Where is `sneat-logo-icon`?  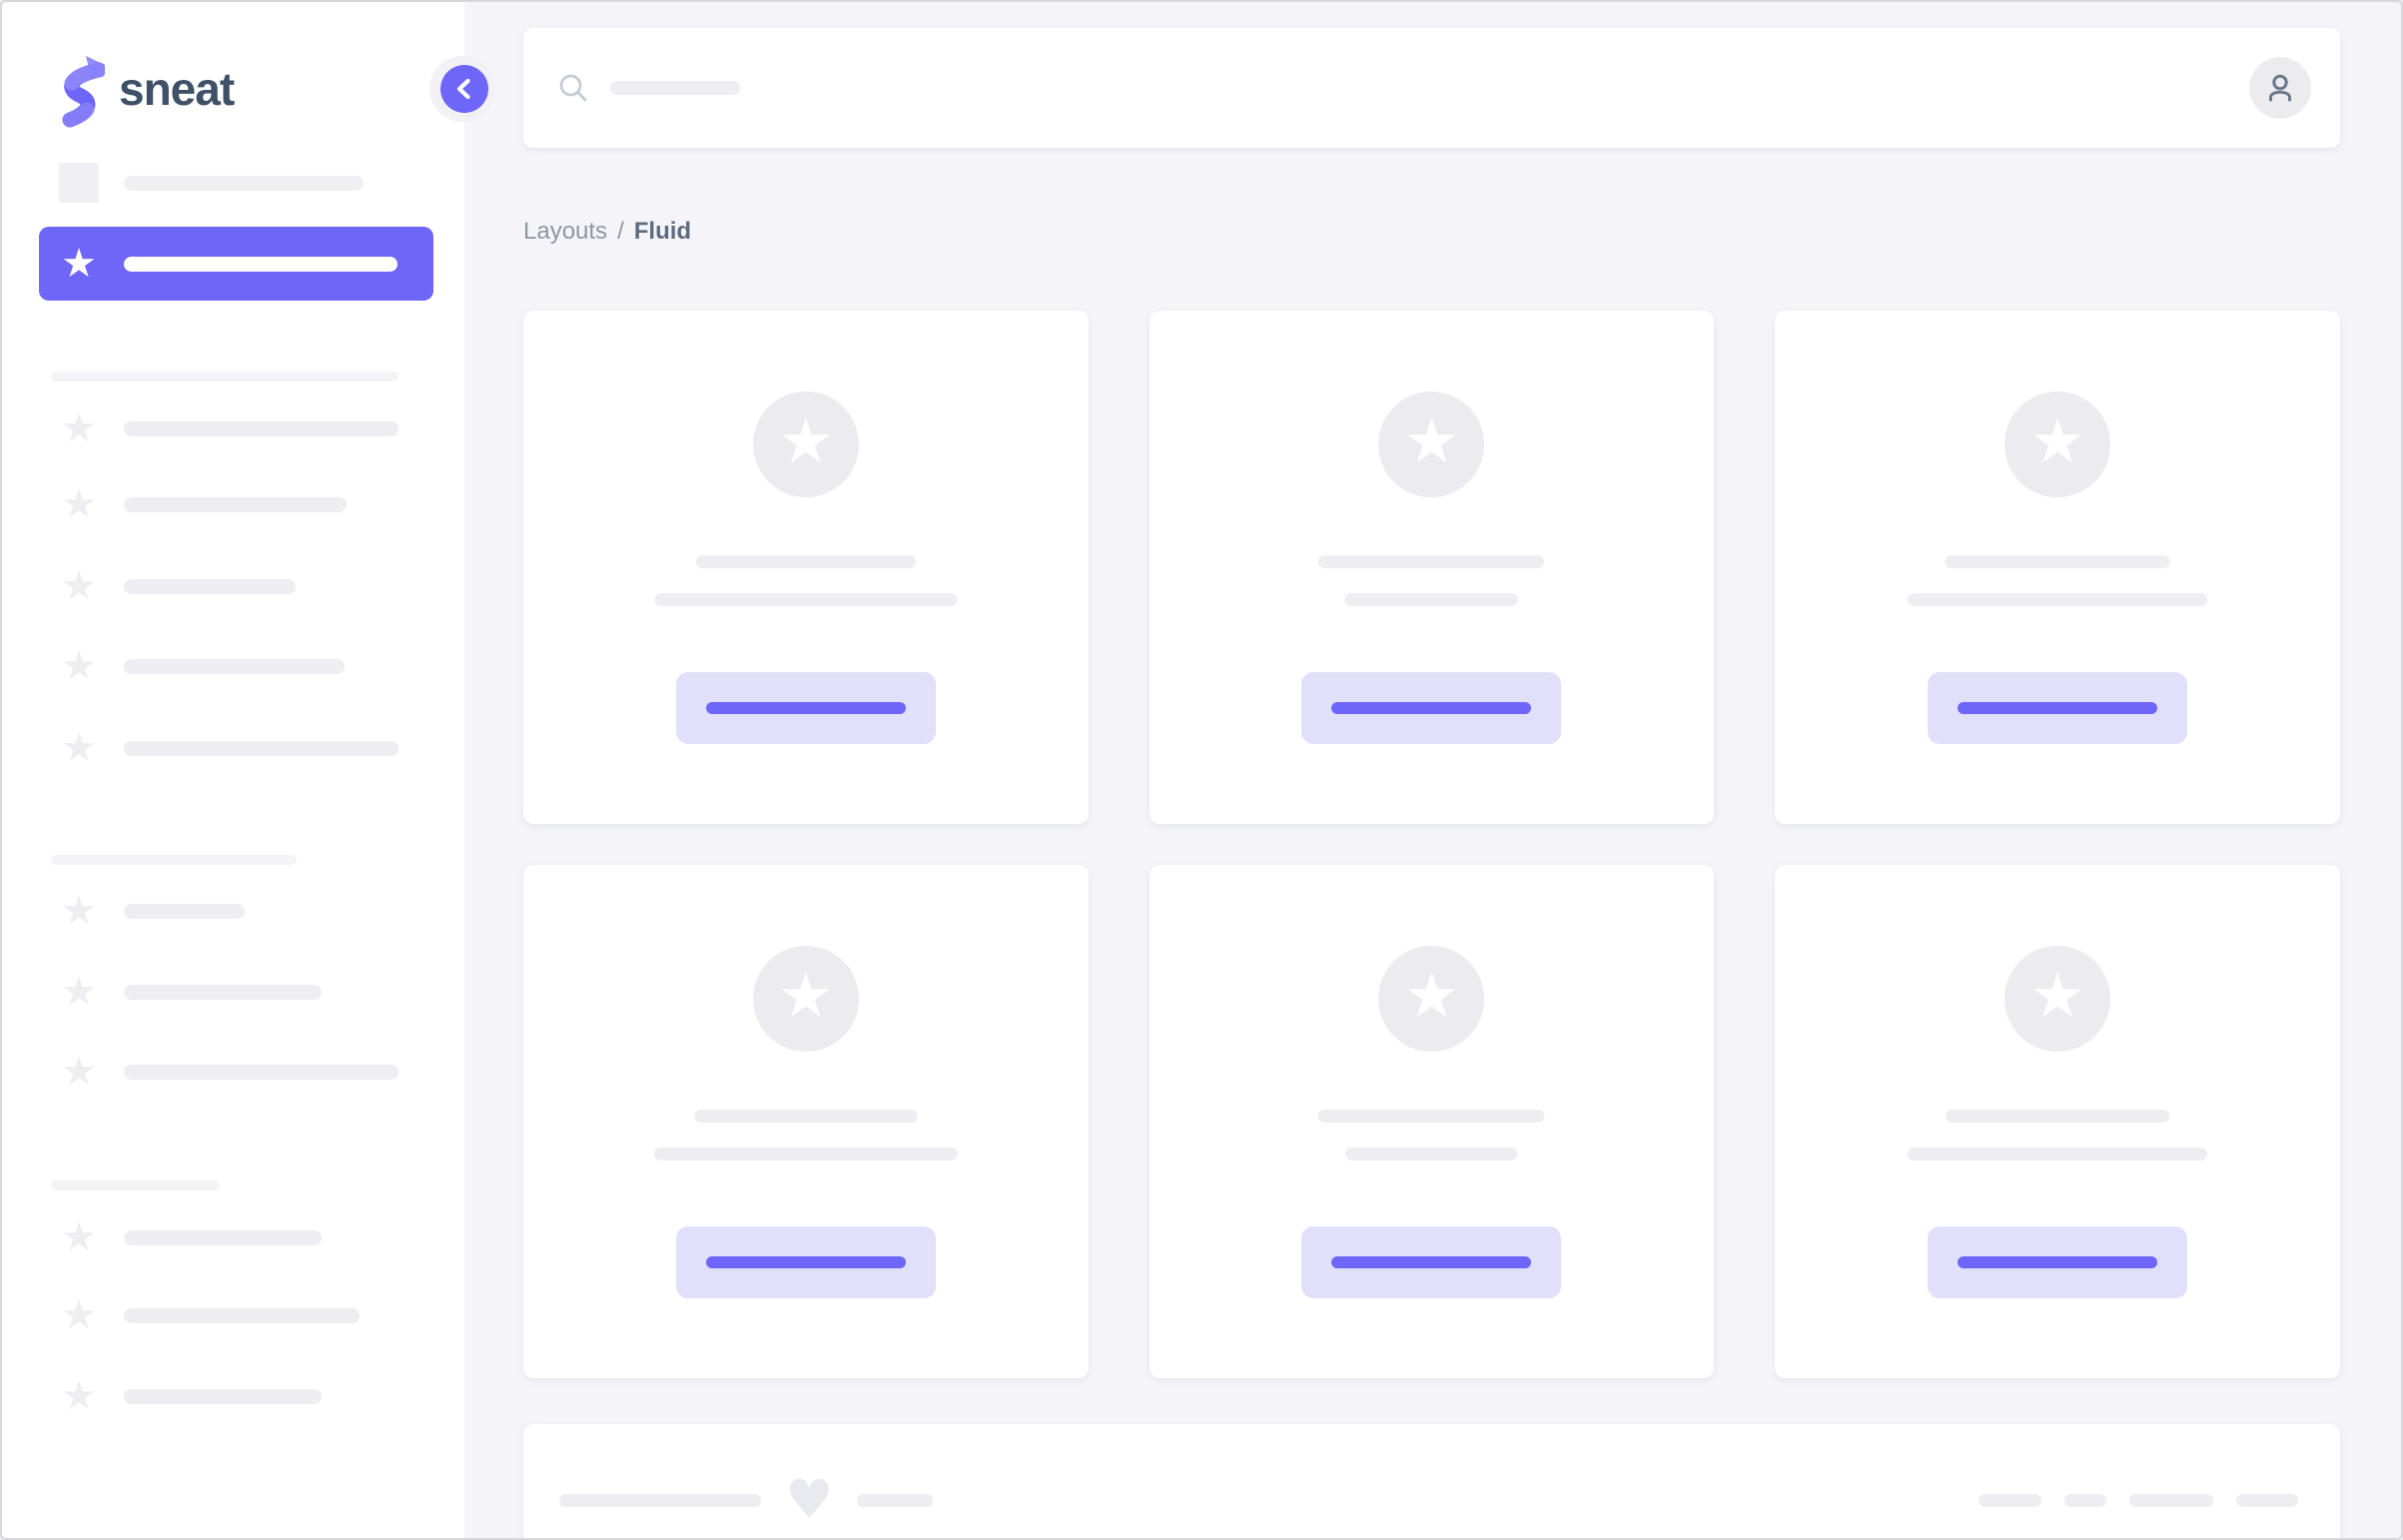
sneat-logo-icon is located at coordinates (83, 92).